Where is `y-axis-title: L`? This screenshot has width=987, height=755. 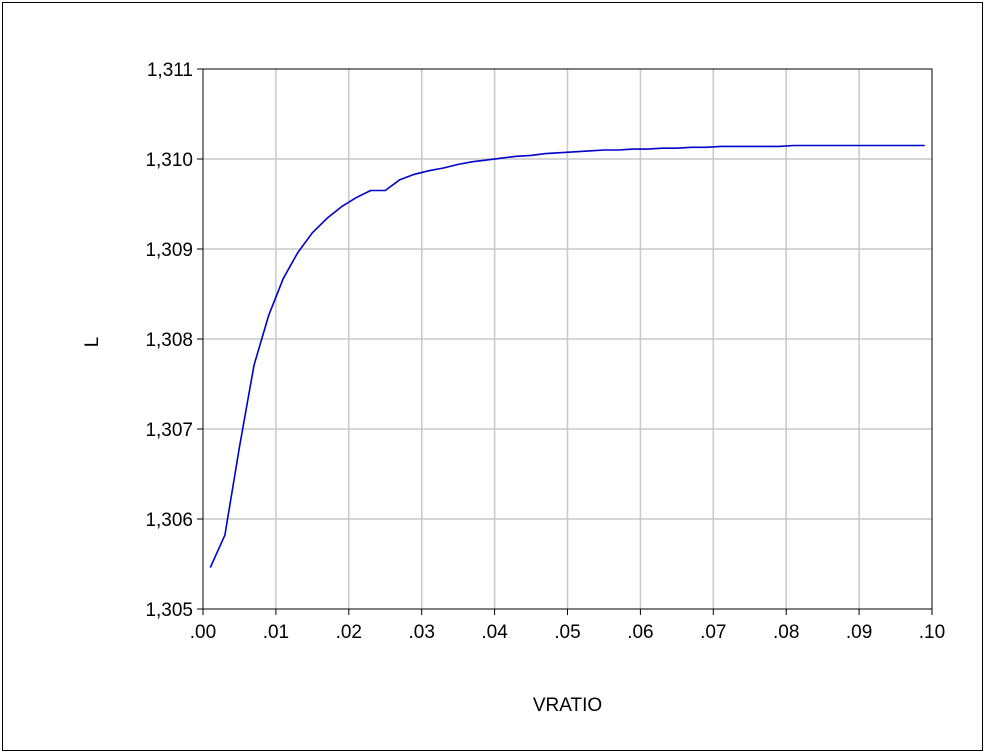
y-axis-title: L is located at coordinates (92, 342).